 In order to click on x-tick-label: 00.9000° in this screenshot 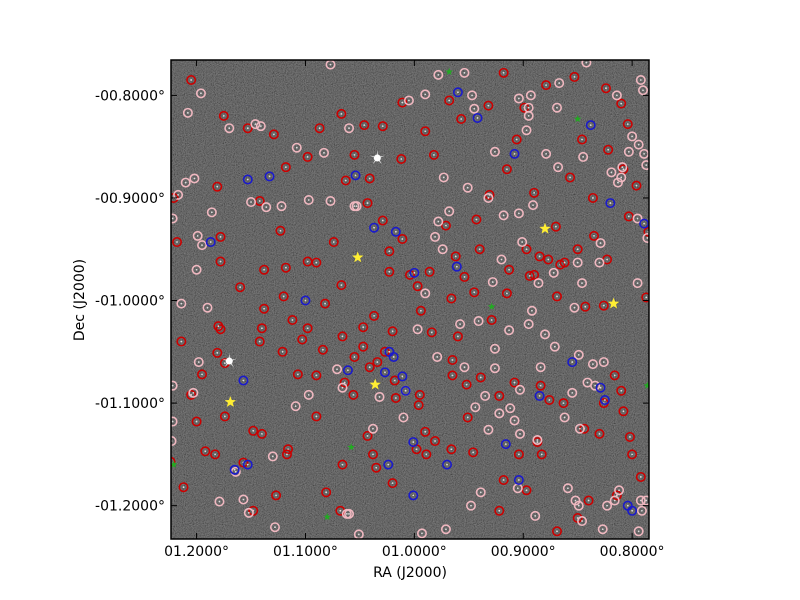, I will do `click(523, 552)`.